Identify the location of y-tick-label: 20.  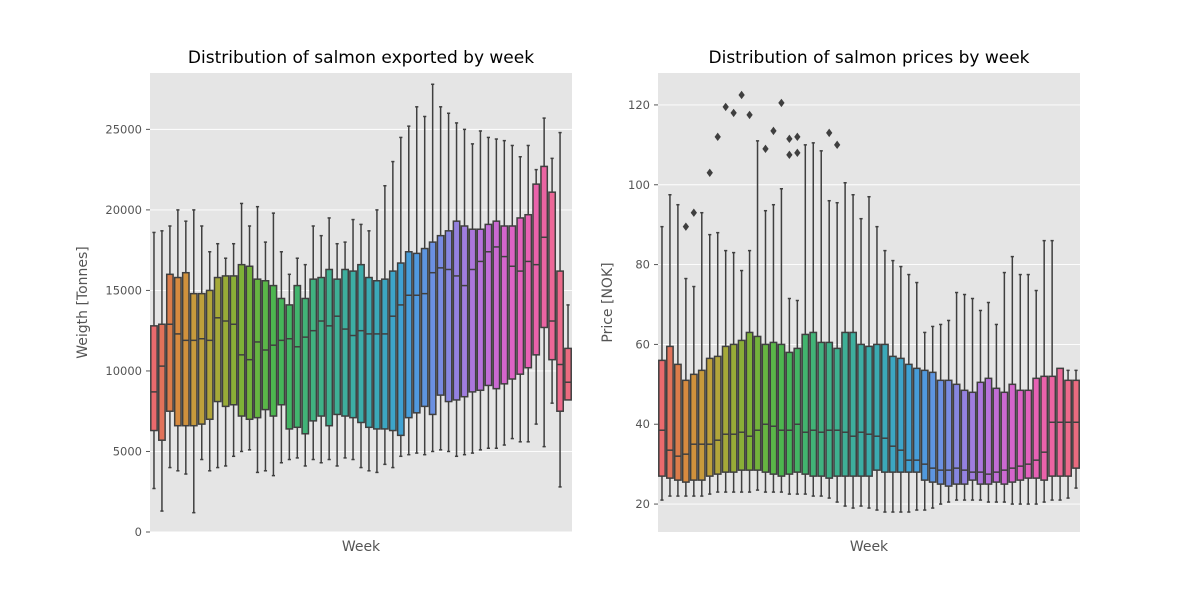
(642, 504).